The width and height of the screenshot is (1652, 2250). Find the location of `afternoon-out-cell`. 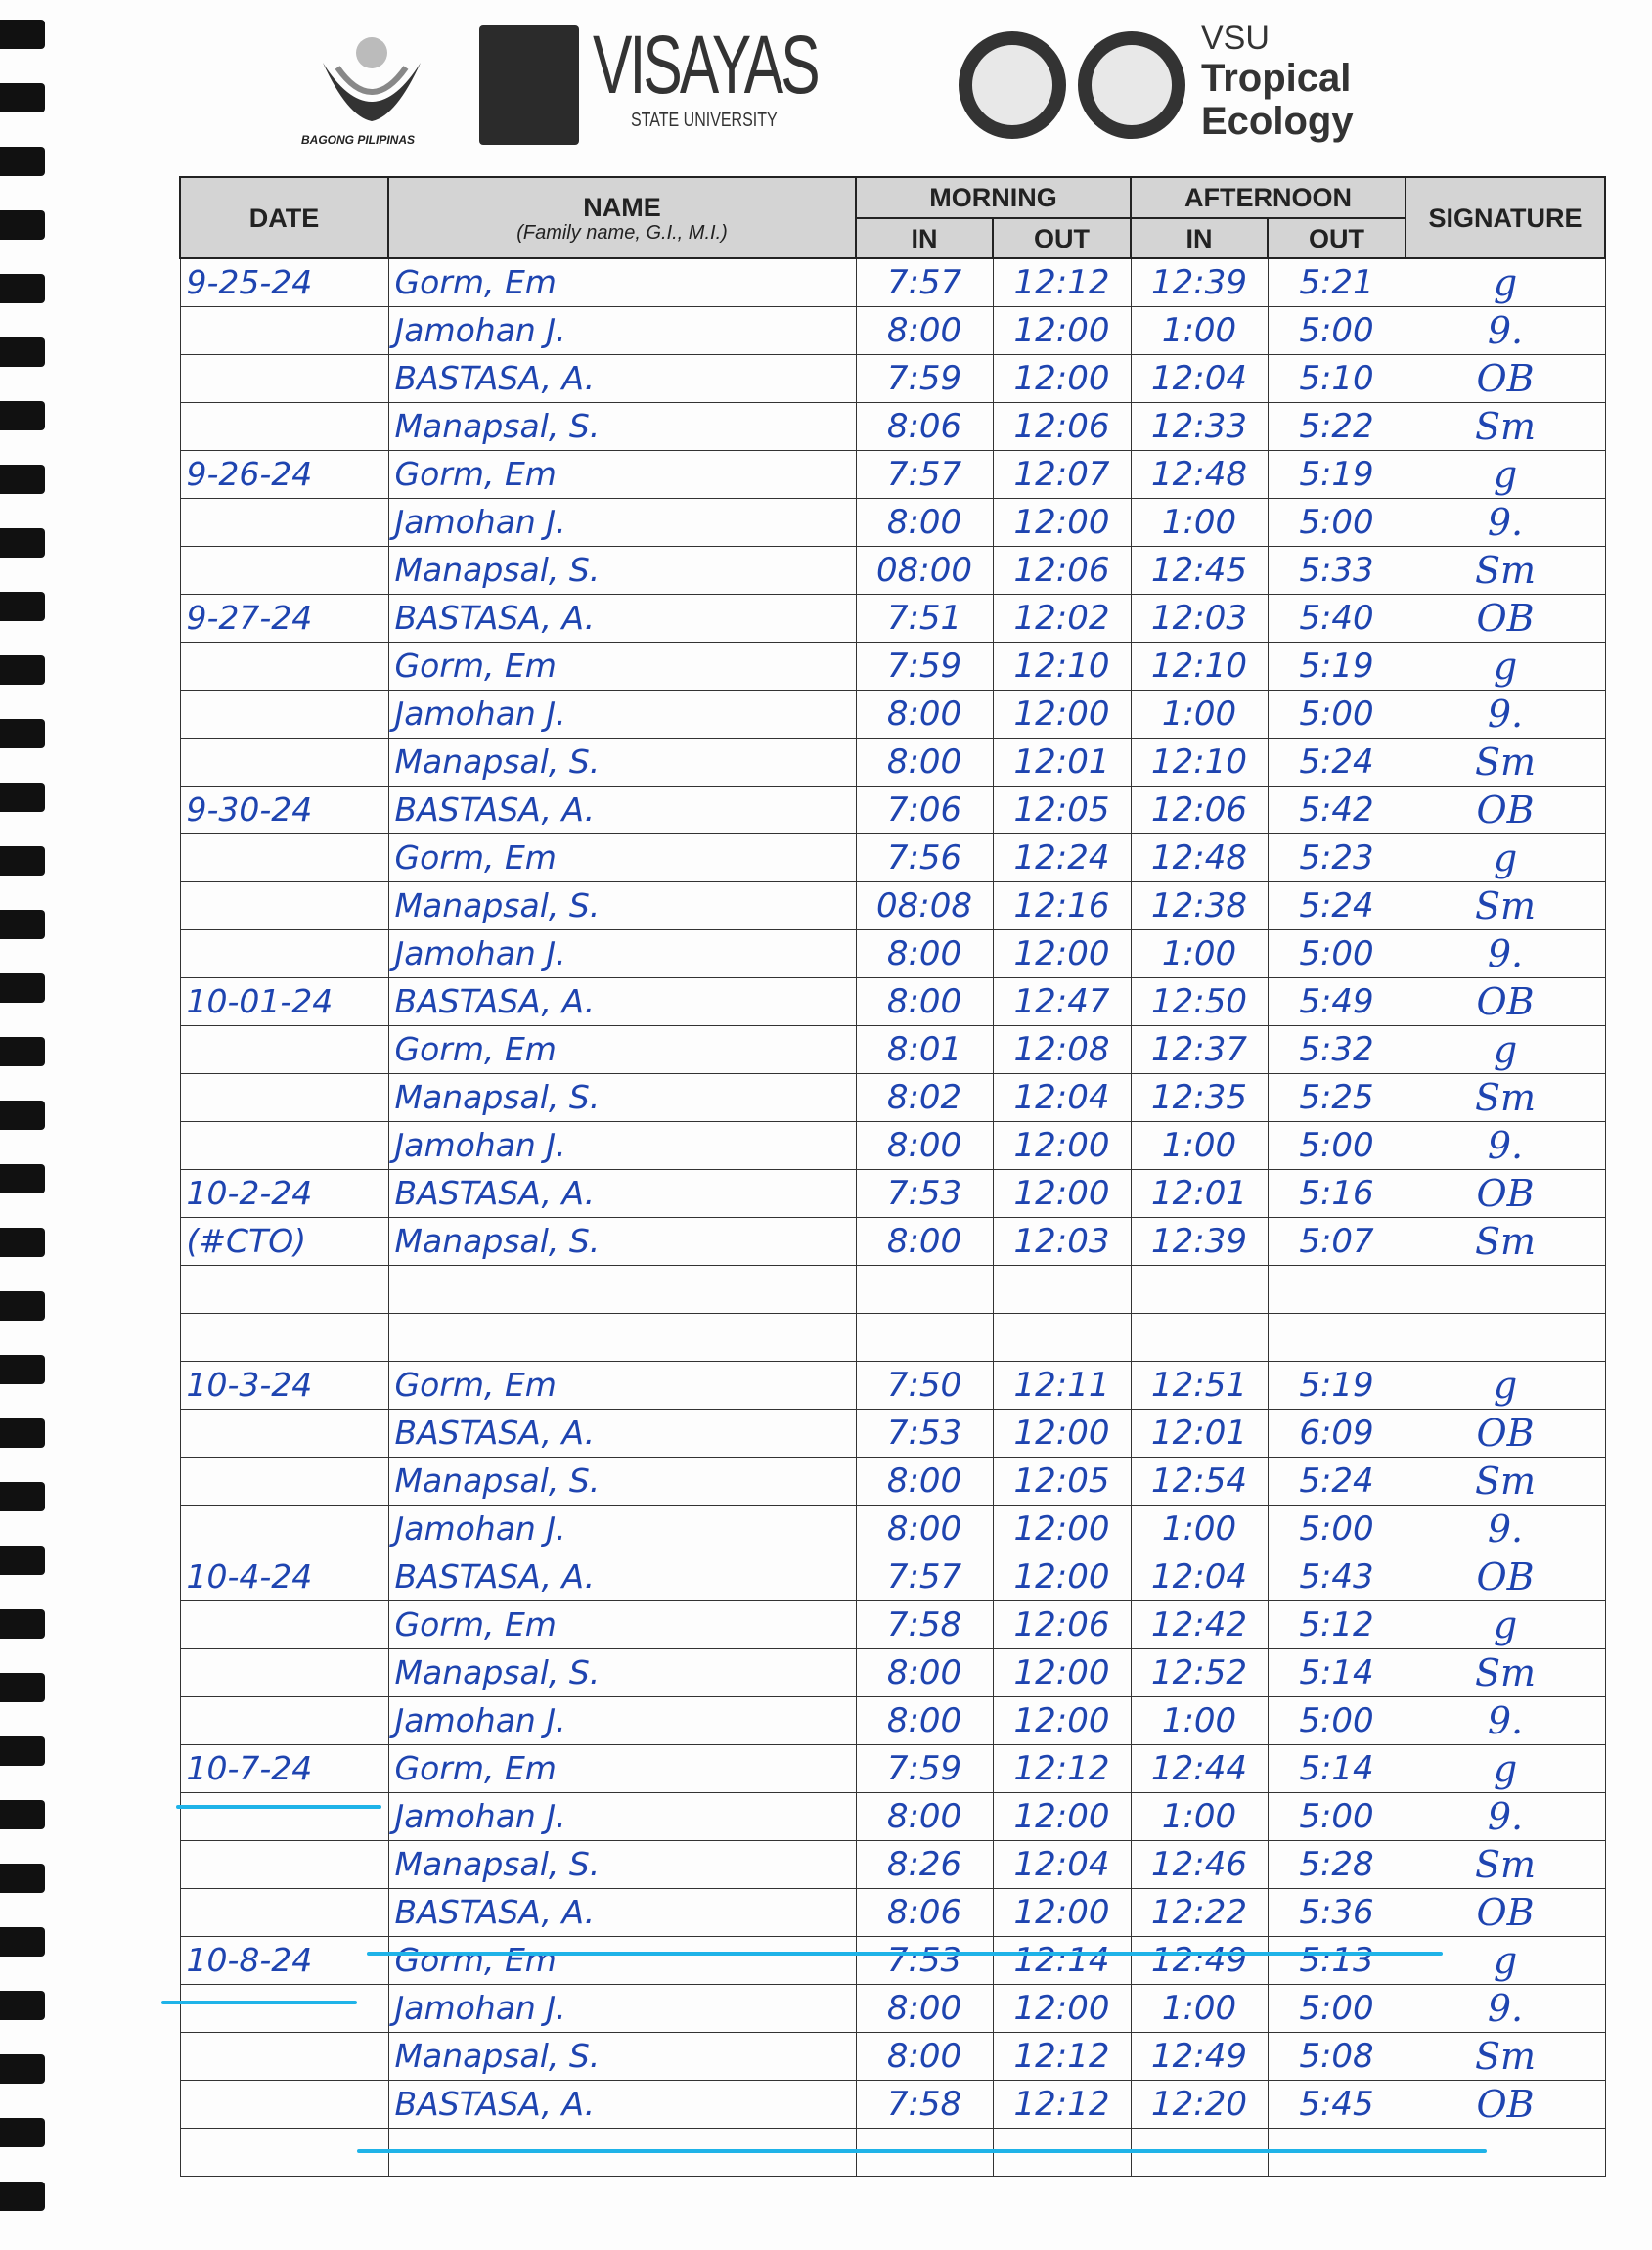

afternoon-out-cell is located at coordinates (1336, 1289).